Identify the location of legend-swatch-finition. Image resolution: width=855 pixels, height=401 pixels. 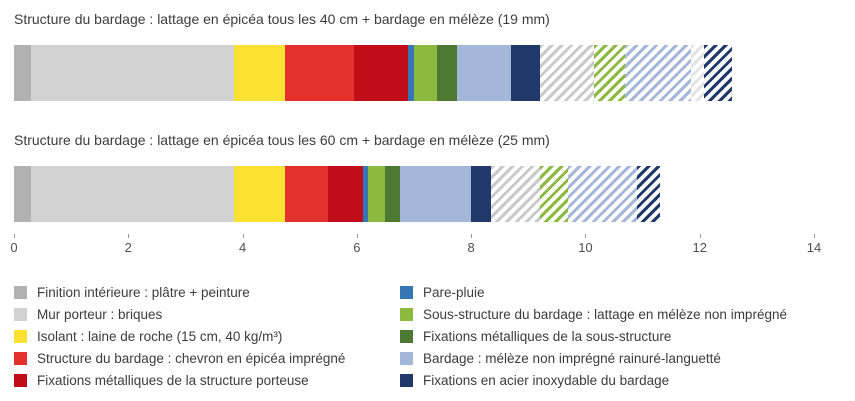
(20, 292).